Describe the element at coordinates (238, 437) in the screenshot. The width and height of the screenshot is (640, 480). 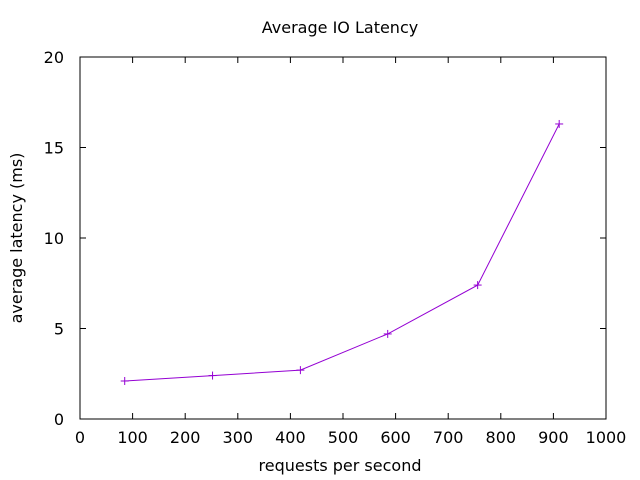
I see `x-tick-label: 300` at that location.